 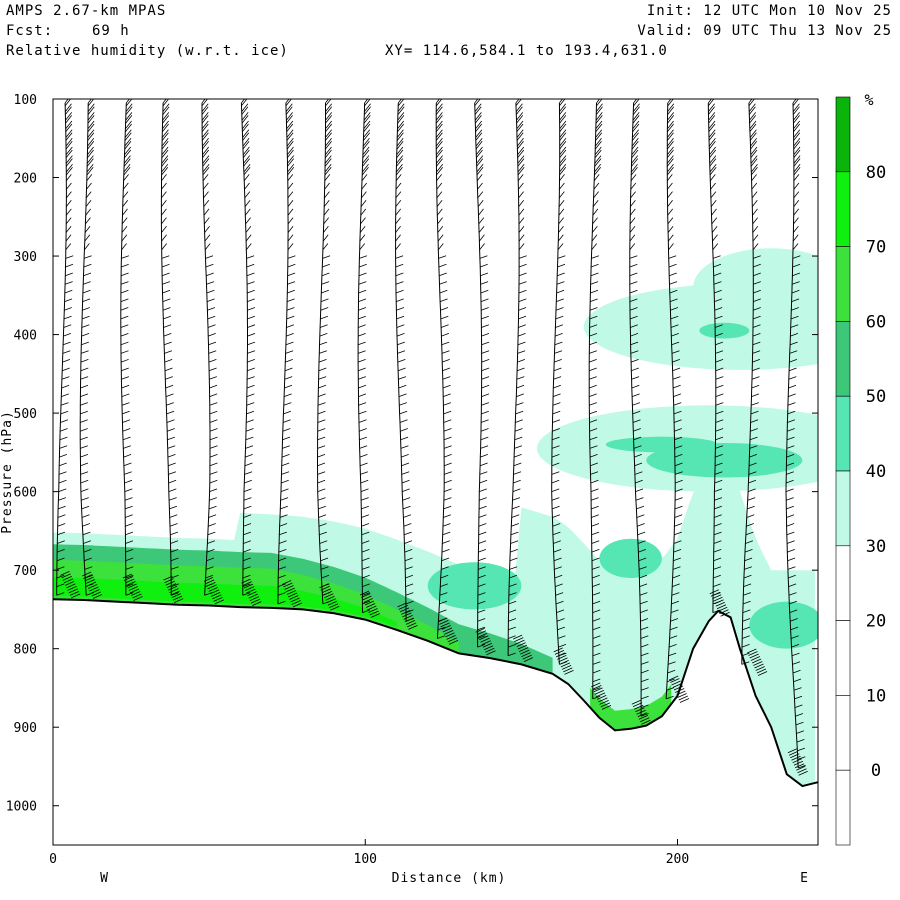 I want to click on rh-band-valley, so click(x=683, y=629).